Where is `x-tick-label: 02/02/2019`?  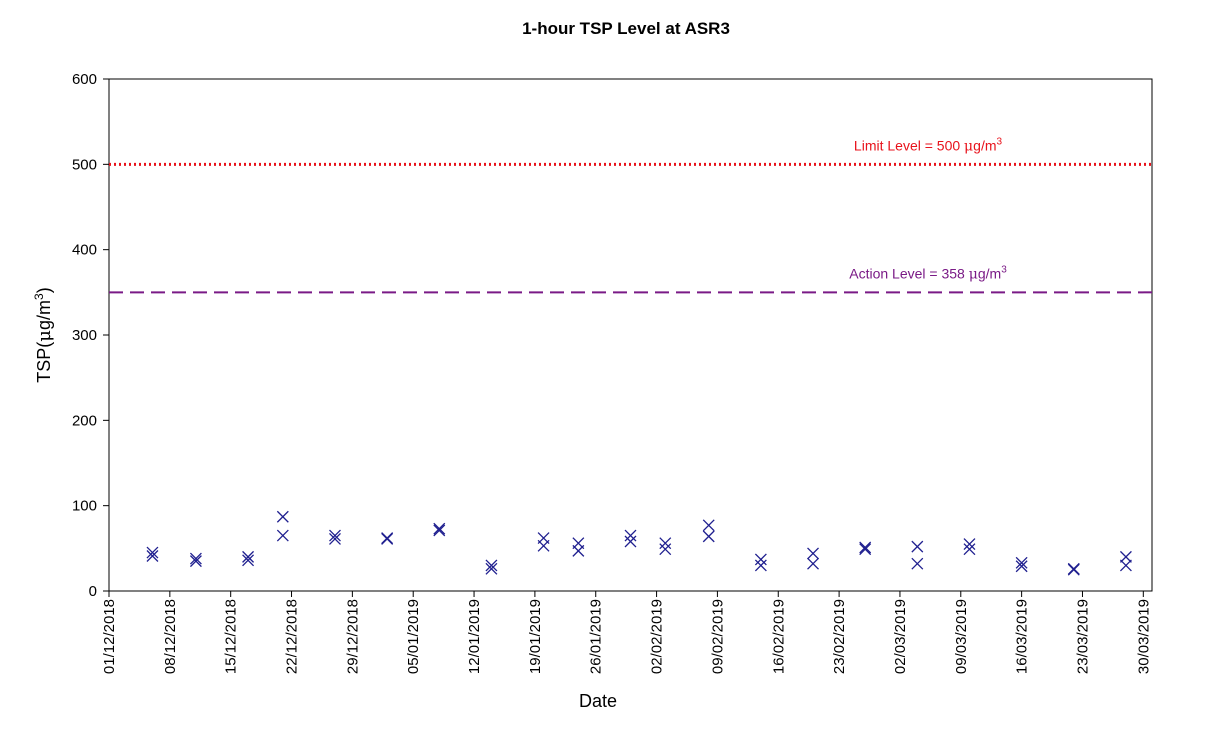
x-tick-label: 02/02/2019 is located at coordinates (657, 636).